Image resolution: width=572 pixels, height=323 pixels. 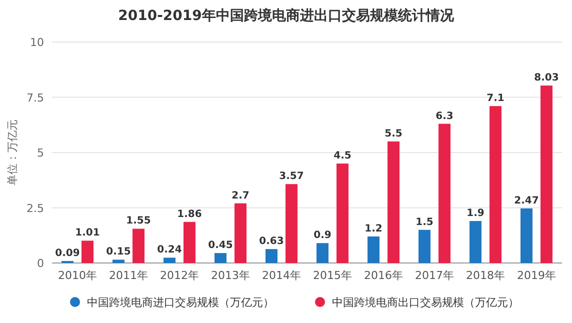 I want to click on data-label: 8.03, so click(x=546, y=78).